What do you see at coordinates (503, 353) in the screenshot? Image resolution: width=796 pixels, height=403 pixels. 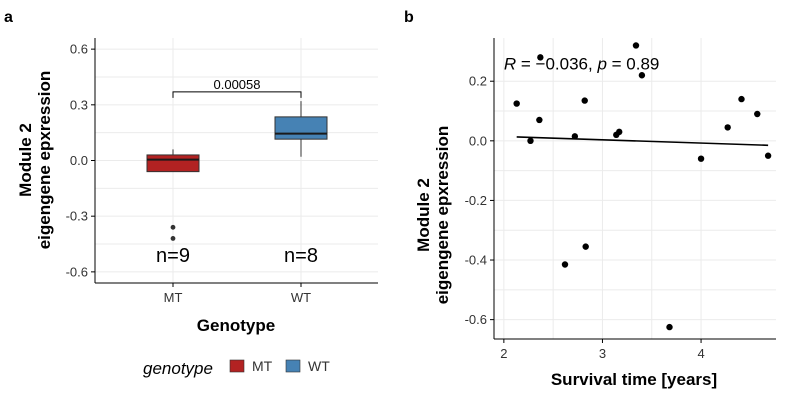 I see `panel-b-x-tick-label: 2` at bounding box center [503, 353].